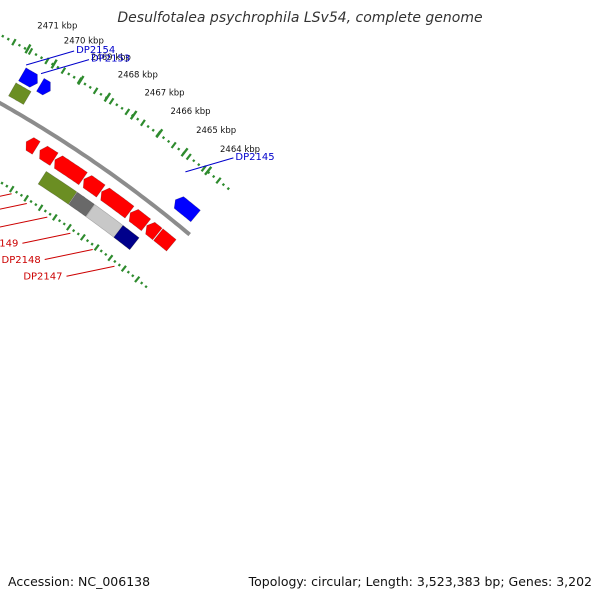 The height and width of the screenshot is (600, 600). What do you see at coordinates (165, 94) in the screenshot?
I see `kbp-tick-label: 2467 kbp` at bounding box center [165, 94].